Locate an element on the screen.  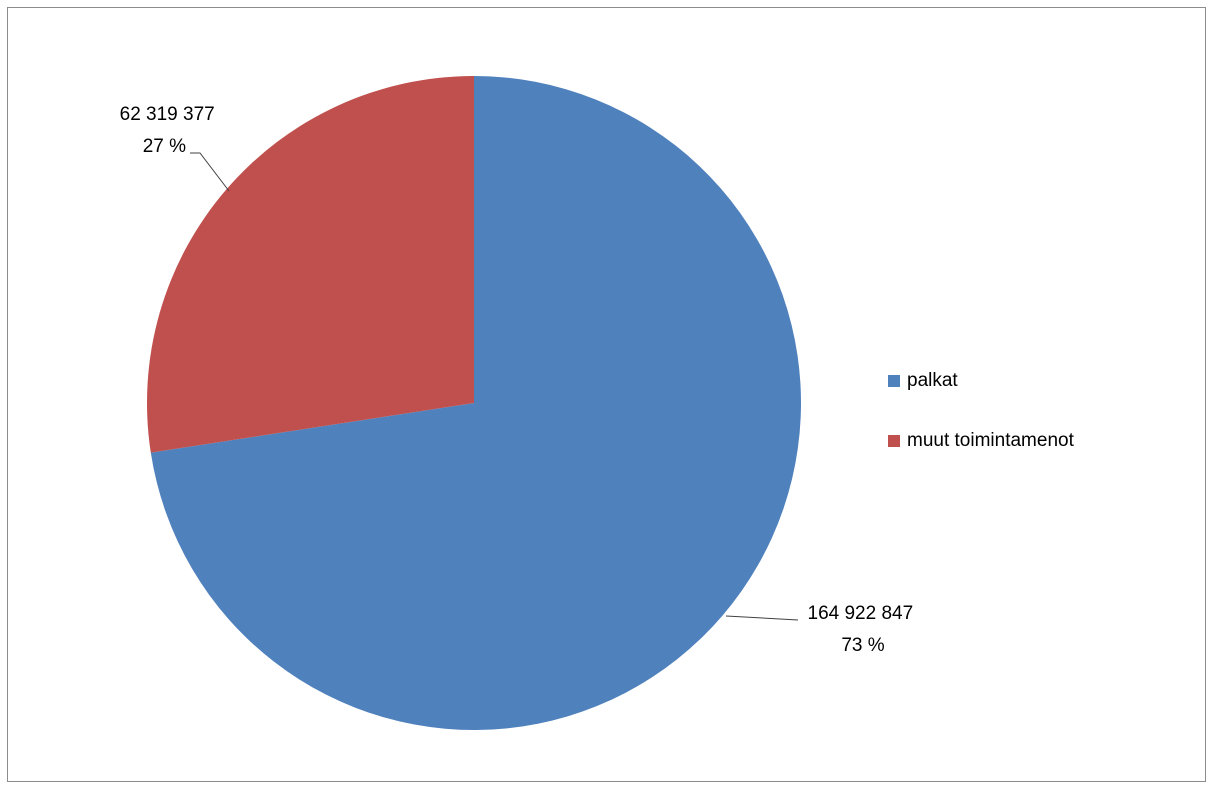
slice-palkat-percent: 73 % is located at coordinates (862, 645).